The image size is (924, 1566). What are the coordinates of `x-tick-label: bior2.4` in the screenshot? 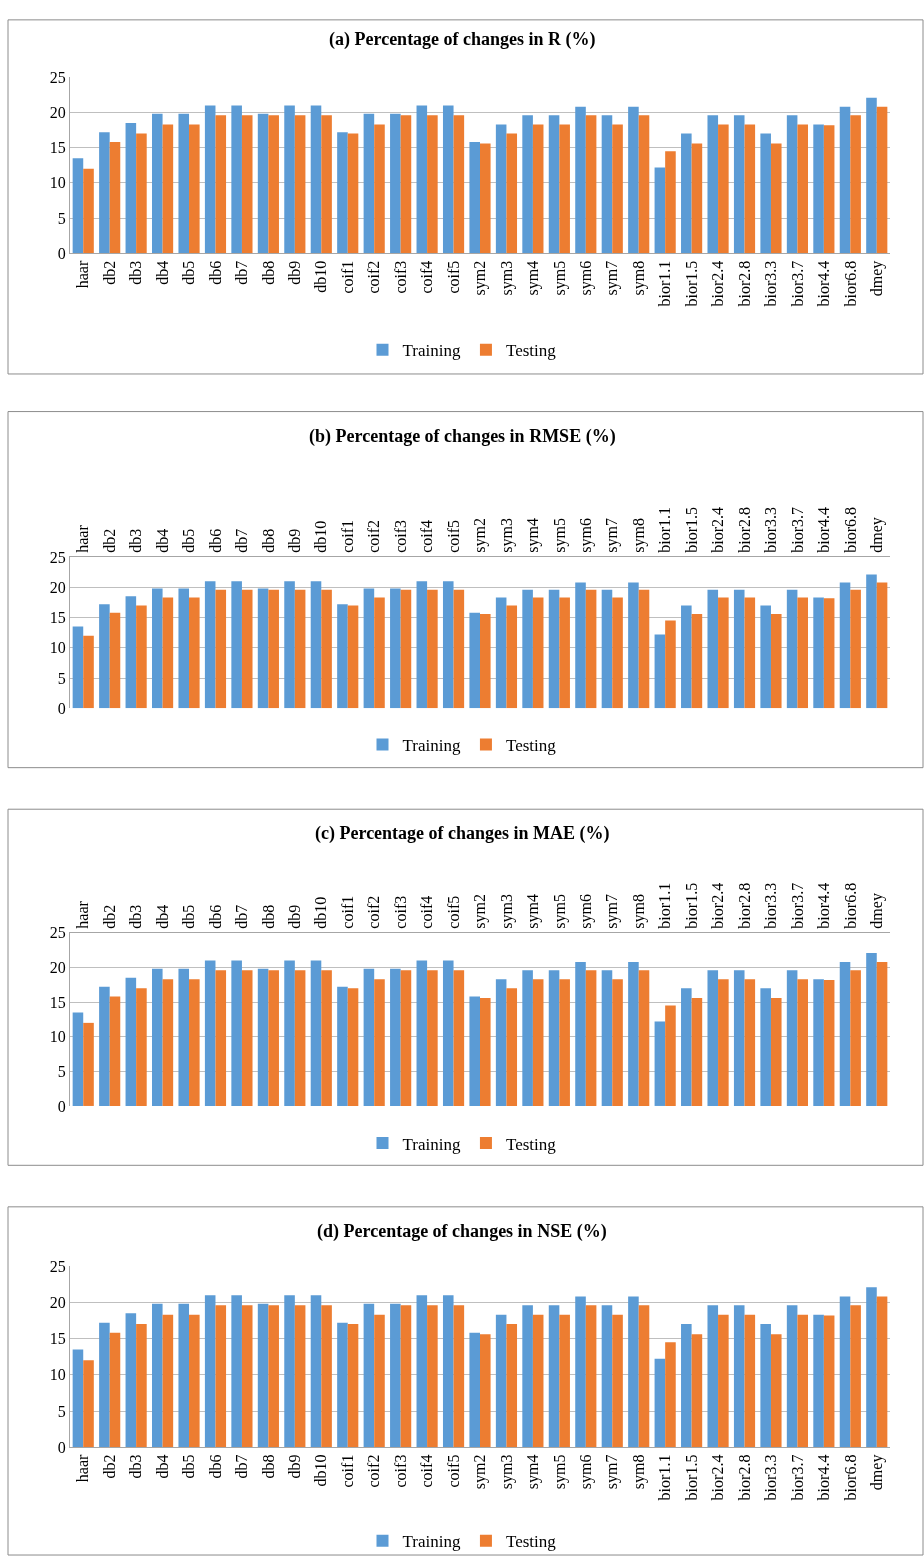 It's located at (718, 283).